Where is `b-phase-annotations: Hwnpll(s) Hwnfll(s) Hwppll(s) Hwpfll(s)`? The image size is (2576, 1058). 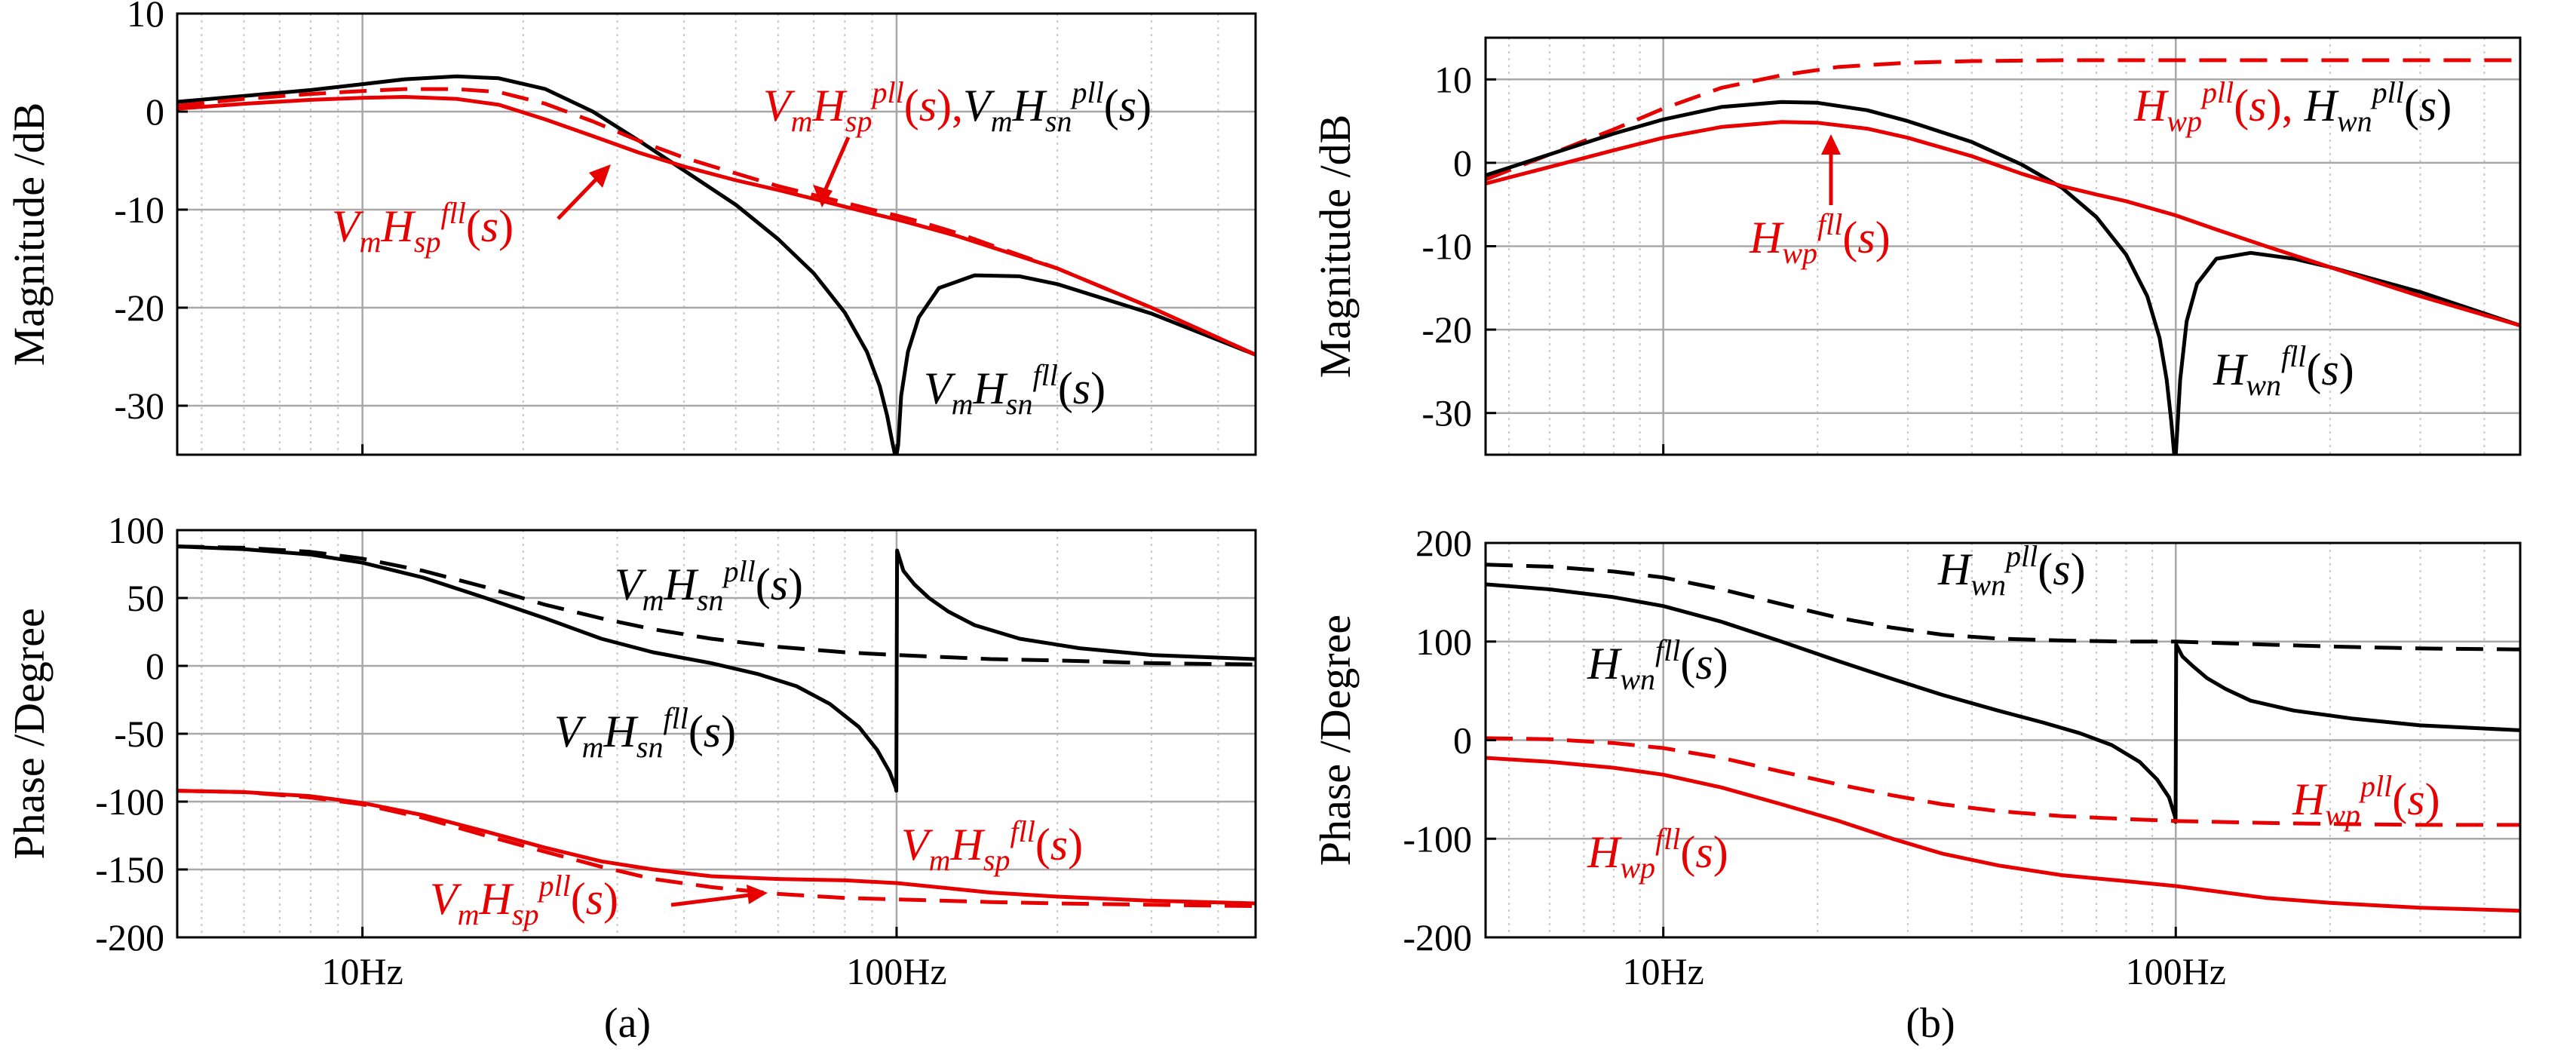 b-phase-annotations: Hwnpll(s) Hwnfll(s) Hwppll(s) Hwpfll(s) is located at coordinates (2013, 712).